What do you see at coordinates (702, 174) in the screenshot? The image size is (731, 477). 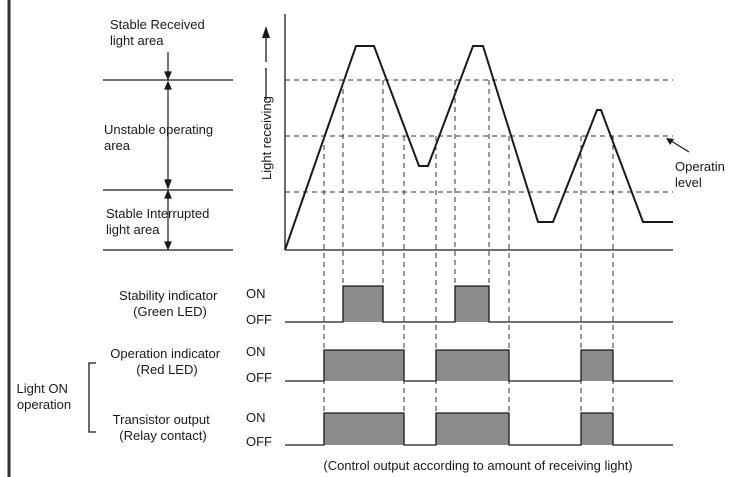 I see `operation-level-label: Operatin level` at bounding box center [702, 174].